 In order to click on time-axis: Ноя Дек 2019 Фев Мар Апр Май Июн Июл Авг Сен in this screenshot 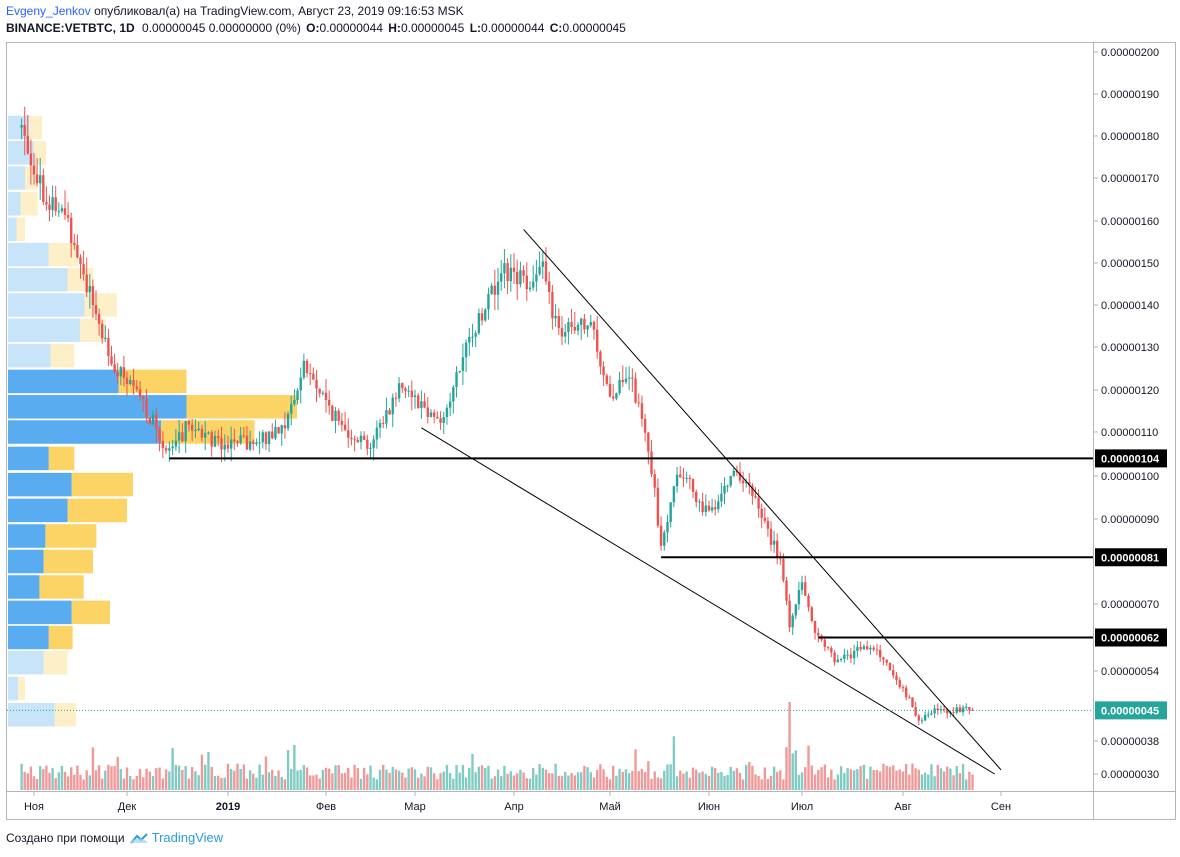, I will do `click(517, 802)`.